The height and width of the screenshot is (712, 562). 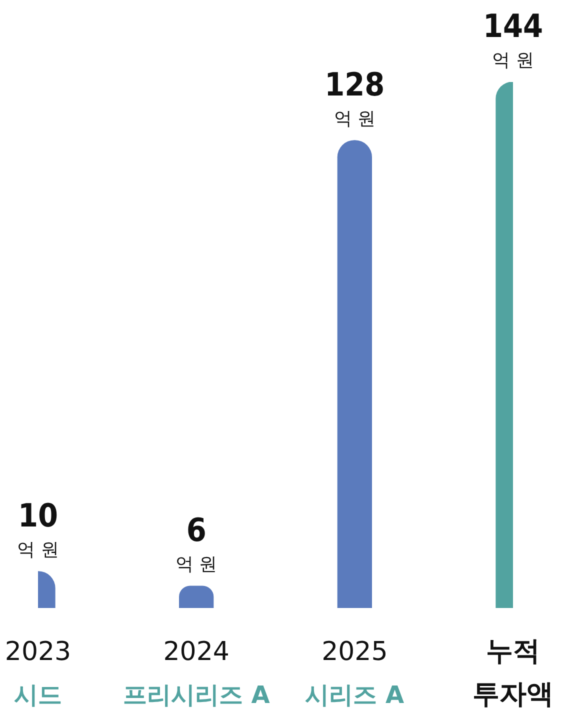 I want to click on data-label: 10 억 원, so click(x=38, y=528).